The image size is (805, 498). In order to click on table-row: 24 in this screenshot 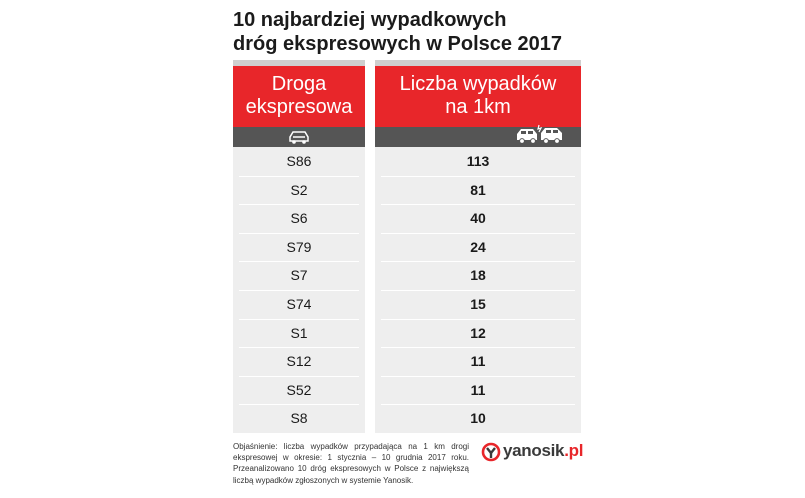, I will do `click(478, 247)`.